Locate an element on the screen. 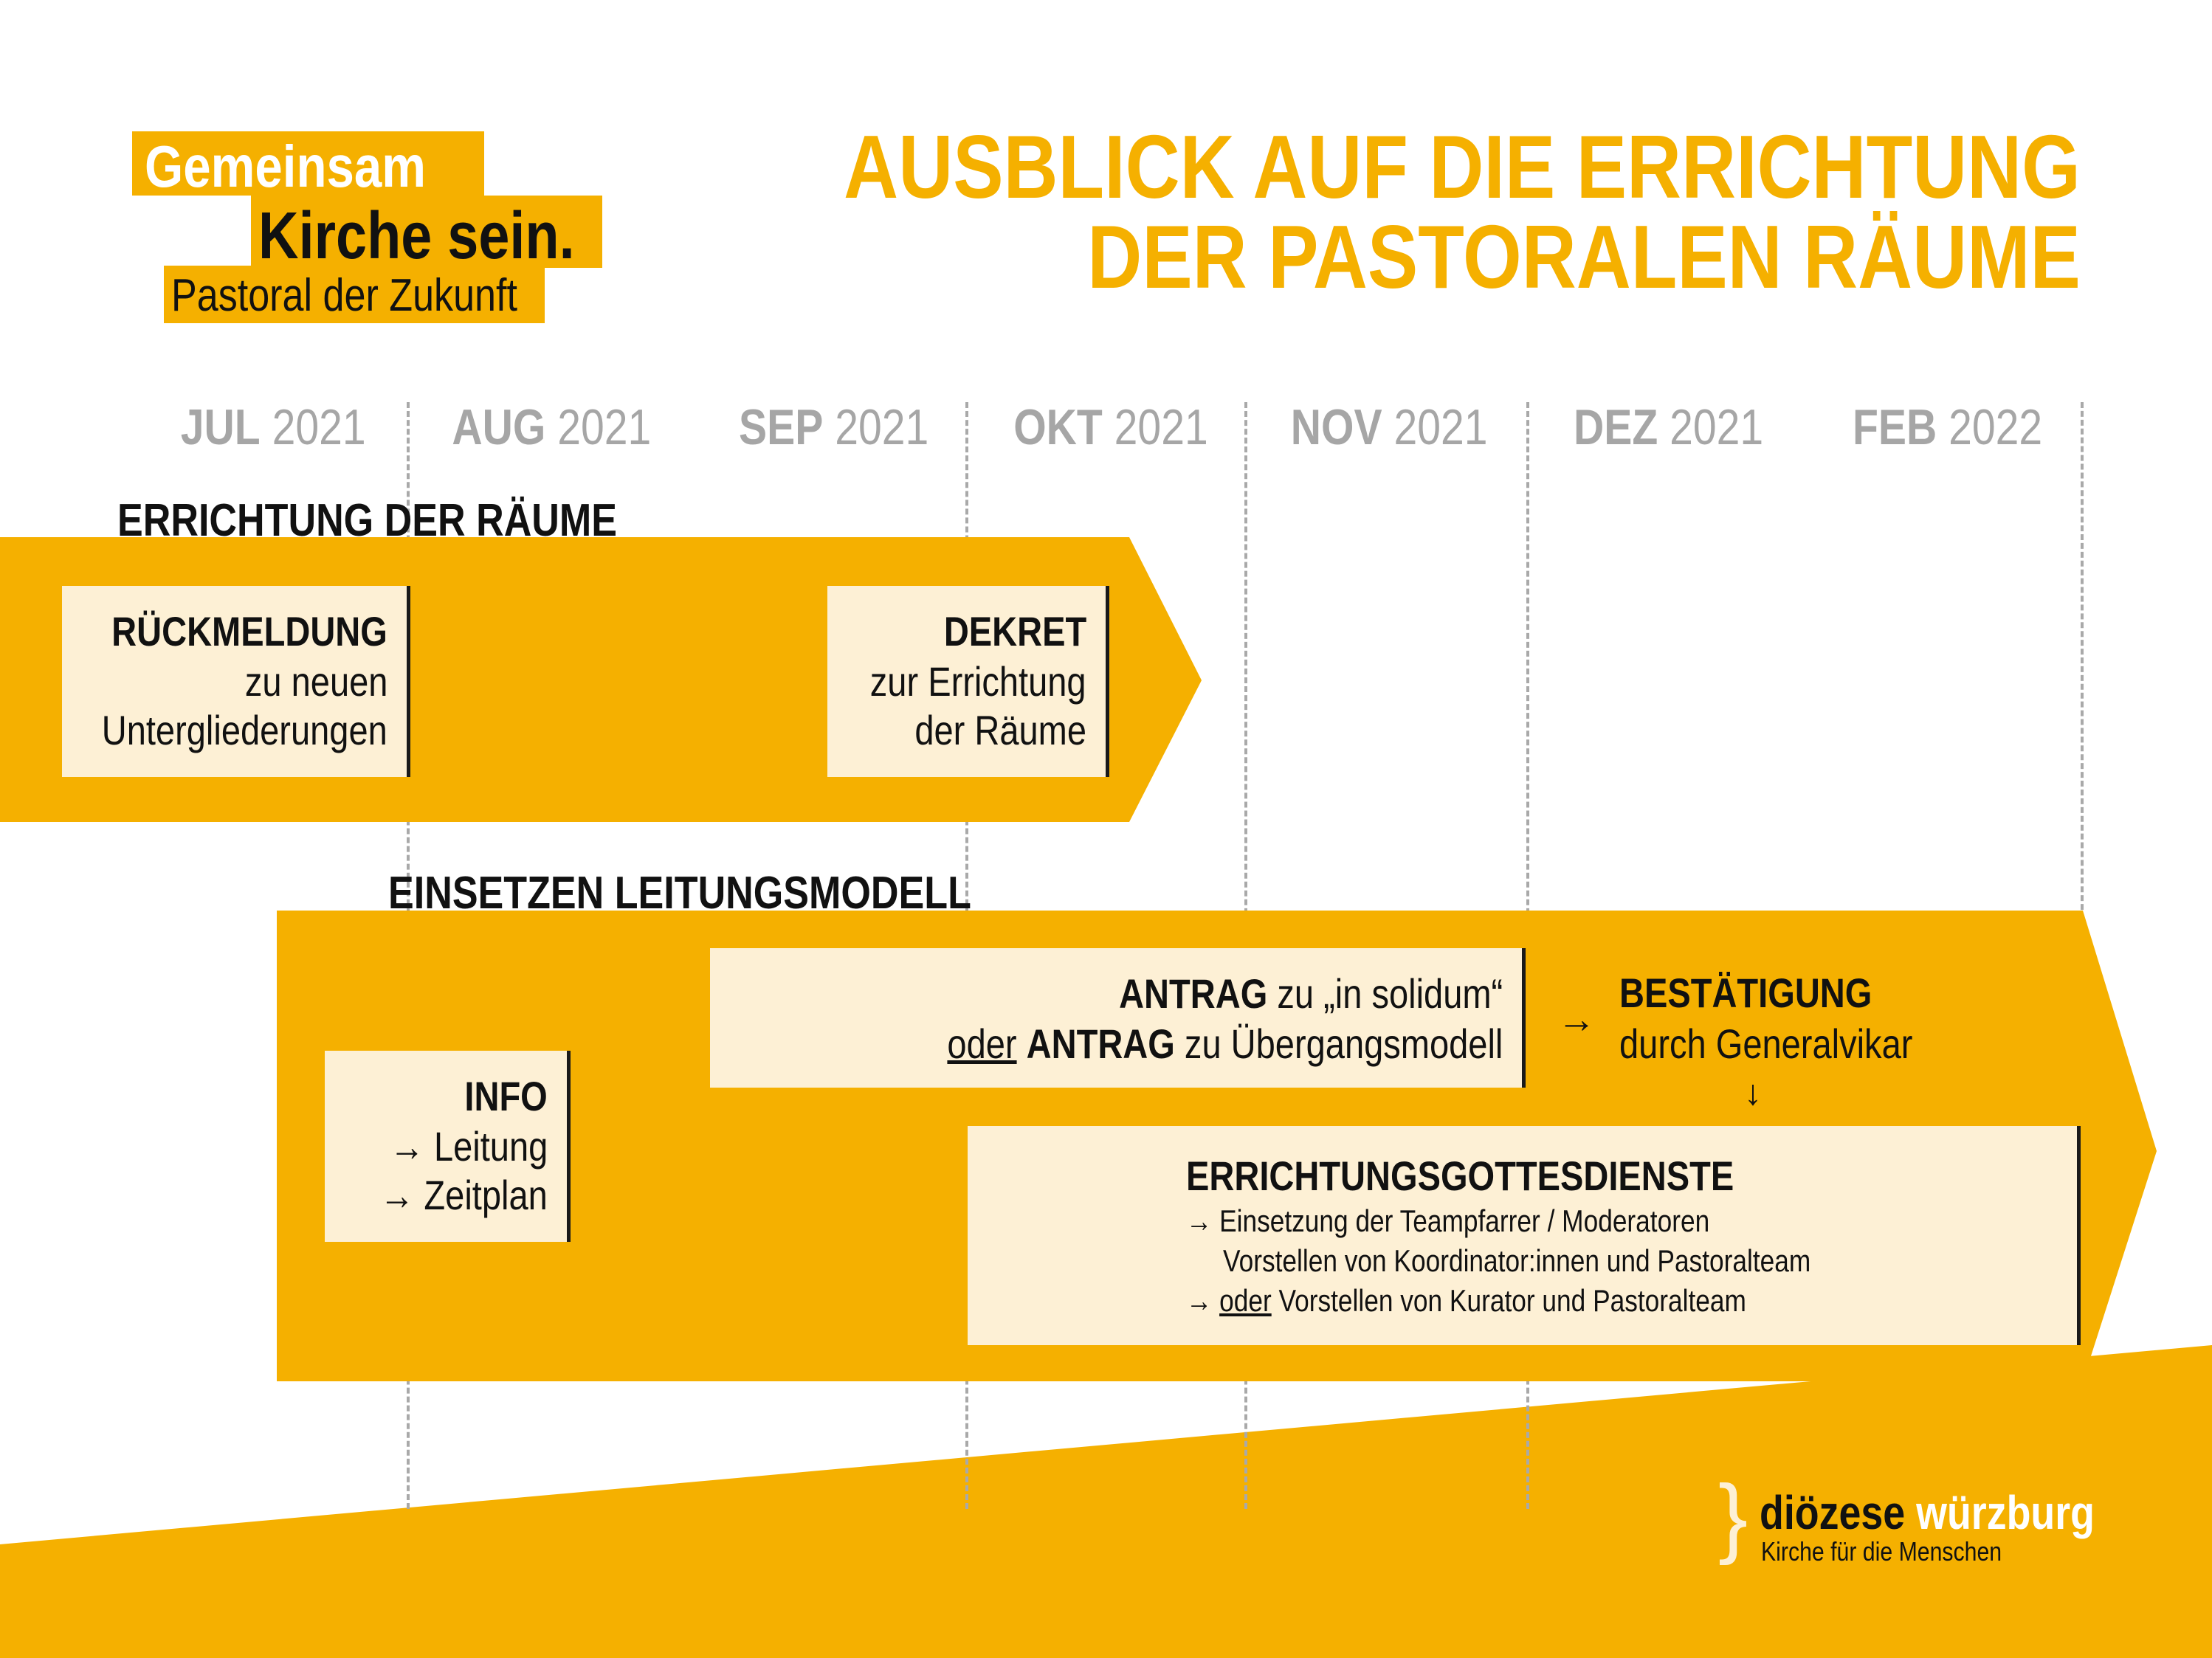 The width and height of the screenshot is (2212, 1658). dekret-line-1: zur Errichtung is located at coordinates (978, 682).